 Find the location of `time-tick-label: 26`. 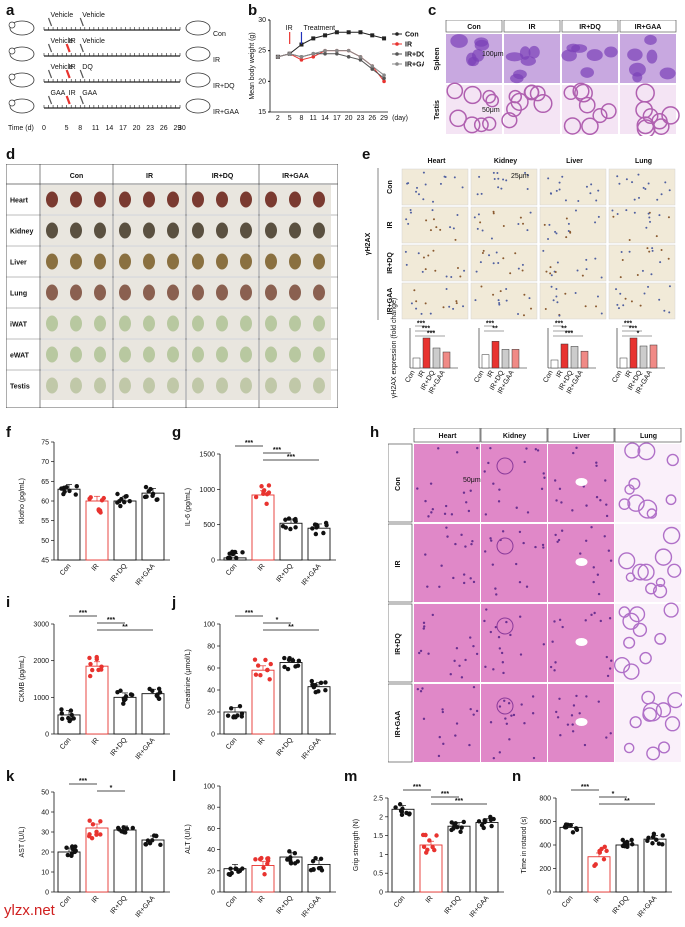

time-tick-label: 26 is located at coordinates (164, 128).